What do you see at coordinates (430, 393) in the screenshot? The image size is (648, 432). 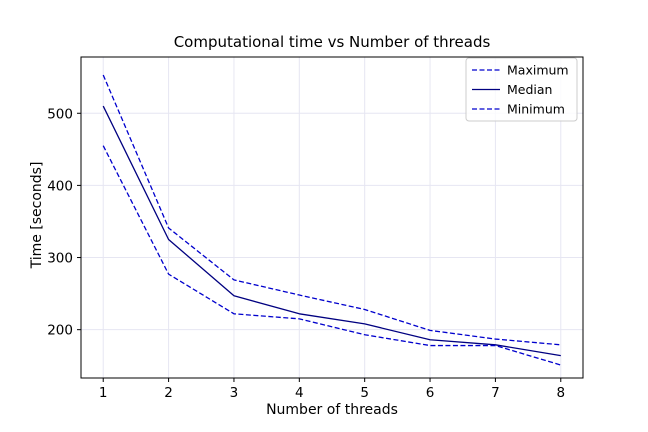 I see `x-tick-label: 6` at bounding box center [430, 393].